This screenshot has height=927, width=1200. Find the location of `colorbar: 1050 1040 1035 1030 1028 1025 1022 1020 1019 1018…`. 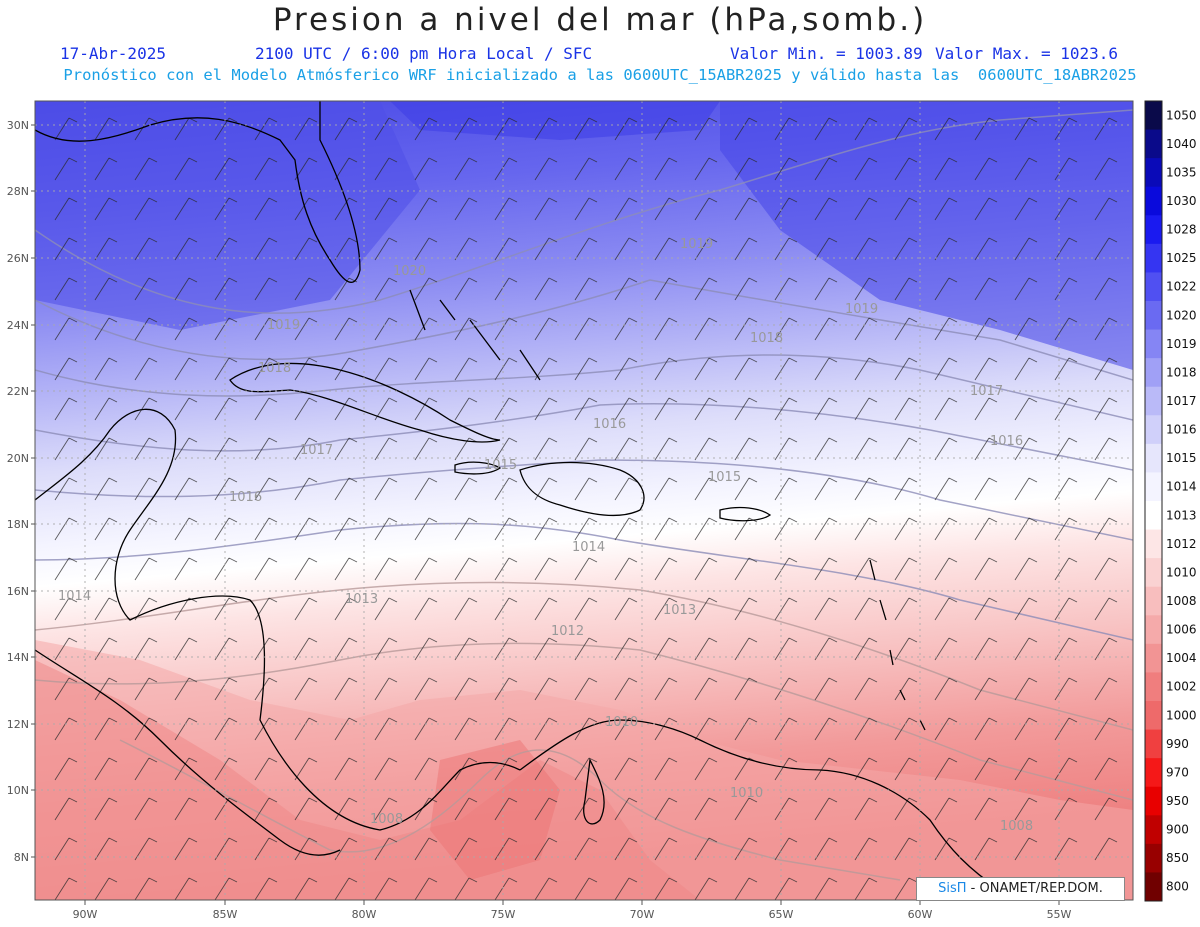

colorbar: 1050 1040 1035 1030 1028 1025 1022 1020 1019 1018… is located at coordinates (1170, 501).